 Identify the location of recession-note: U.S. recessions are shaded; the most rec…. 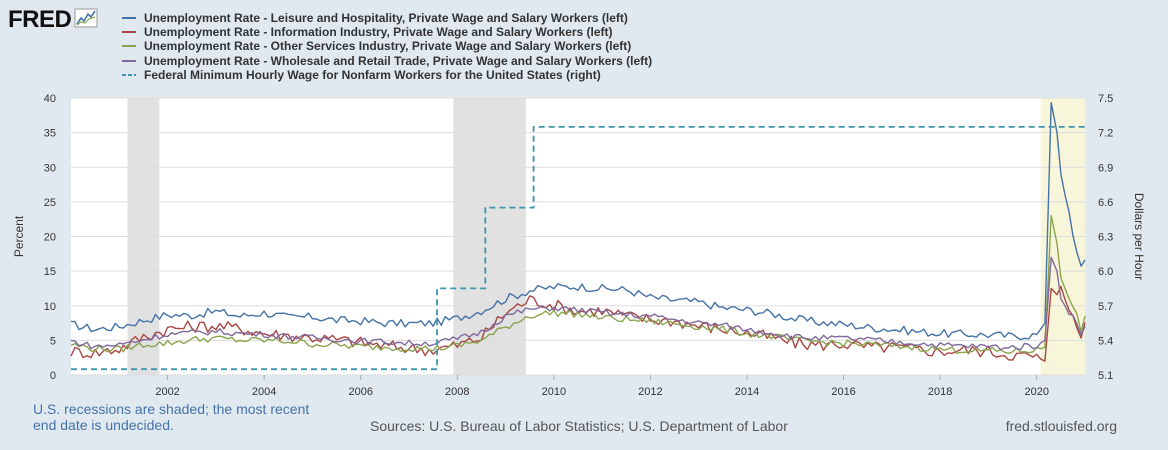
(171, 417).